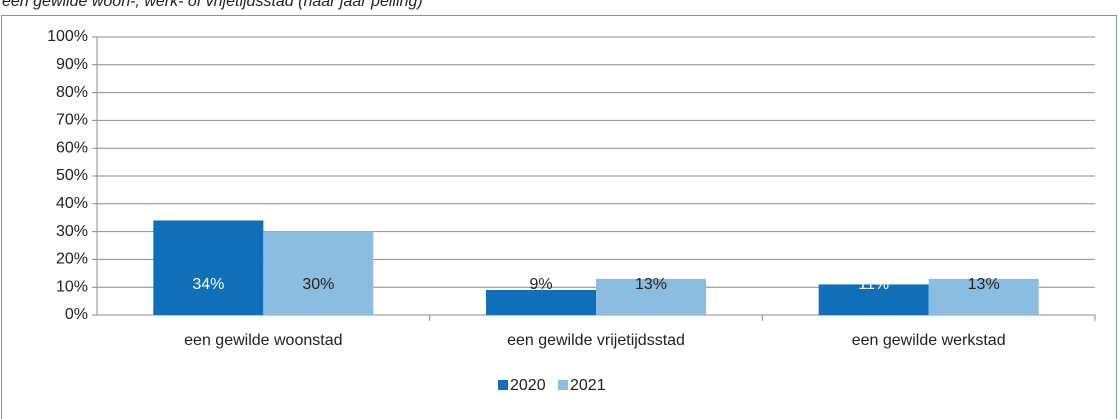 The image size is (1119, 419). I want to click on y-tick-label: 30%, so click(72, 231).